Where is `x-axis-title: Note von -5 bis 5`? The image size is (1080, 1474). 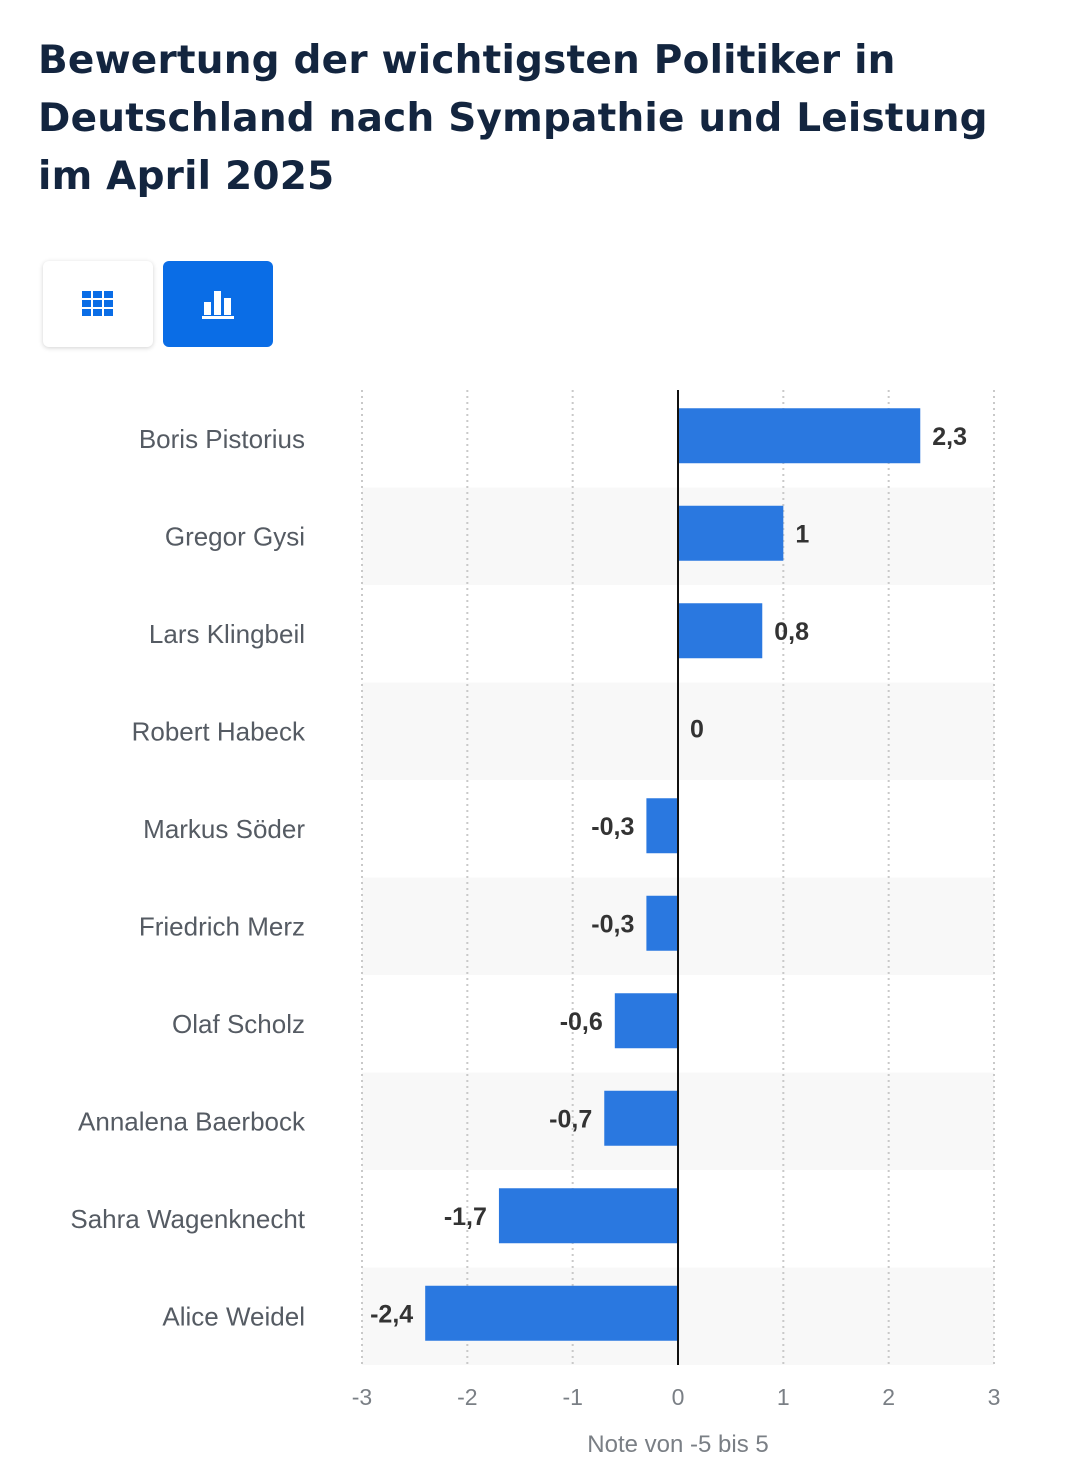 x-axis-title: Note von -5 bis 5 is located at coordinates (677, 1444).